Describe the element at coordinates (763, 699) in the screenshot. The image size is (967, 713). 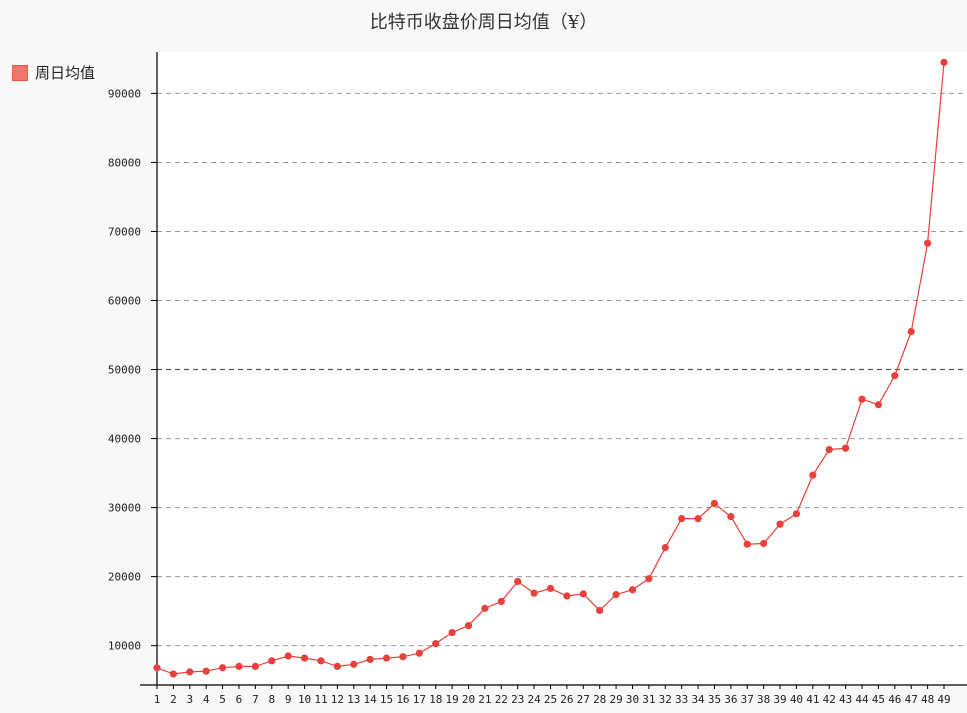
I see `x-tick-label: 38` at that location.